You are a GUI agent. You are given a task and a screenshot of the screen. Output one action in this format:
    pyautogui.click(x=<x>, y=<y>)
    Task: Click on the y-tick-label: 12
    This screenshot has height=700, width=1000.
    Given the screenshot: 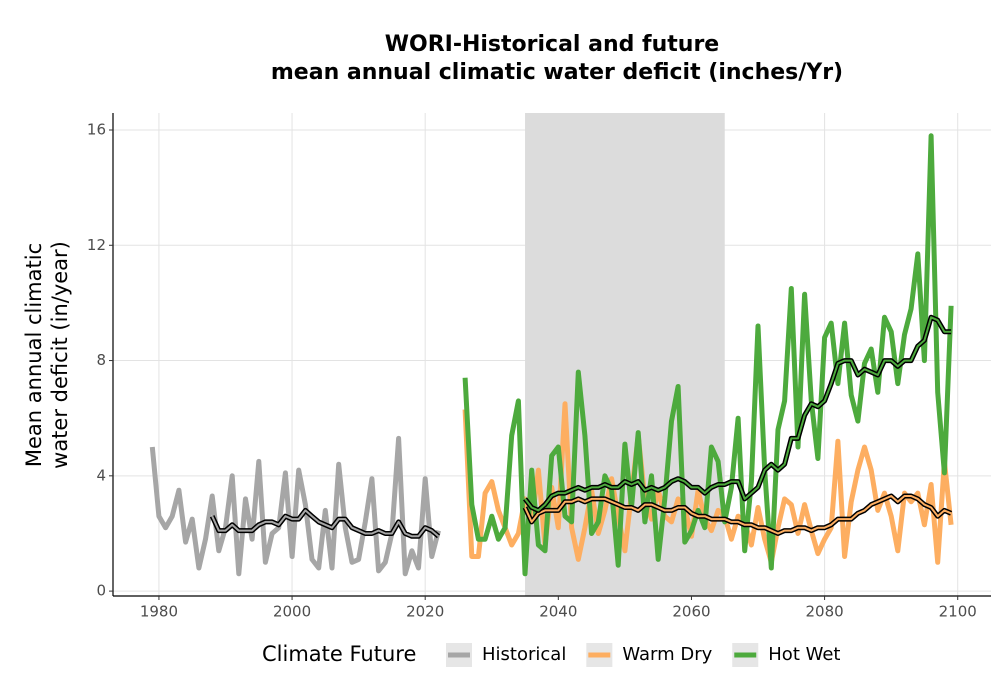 What is the action you would take?
    pyautogui.click(x=96, y=245)
    